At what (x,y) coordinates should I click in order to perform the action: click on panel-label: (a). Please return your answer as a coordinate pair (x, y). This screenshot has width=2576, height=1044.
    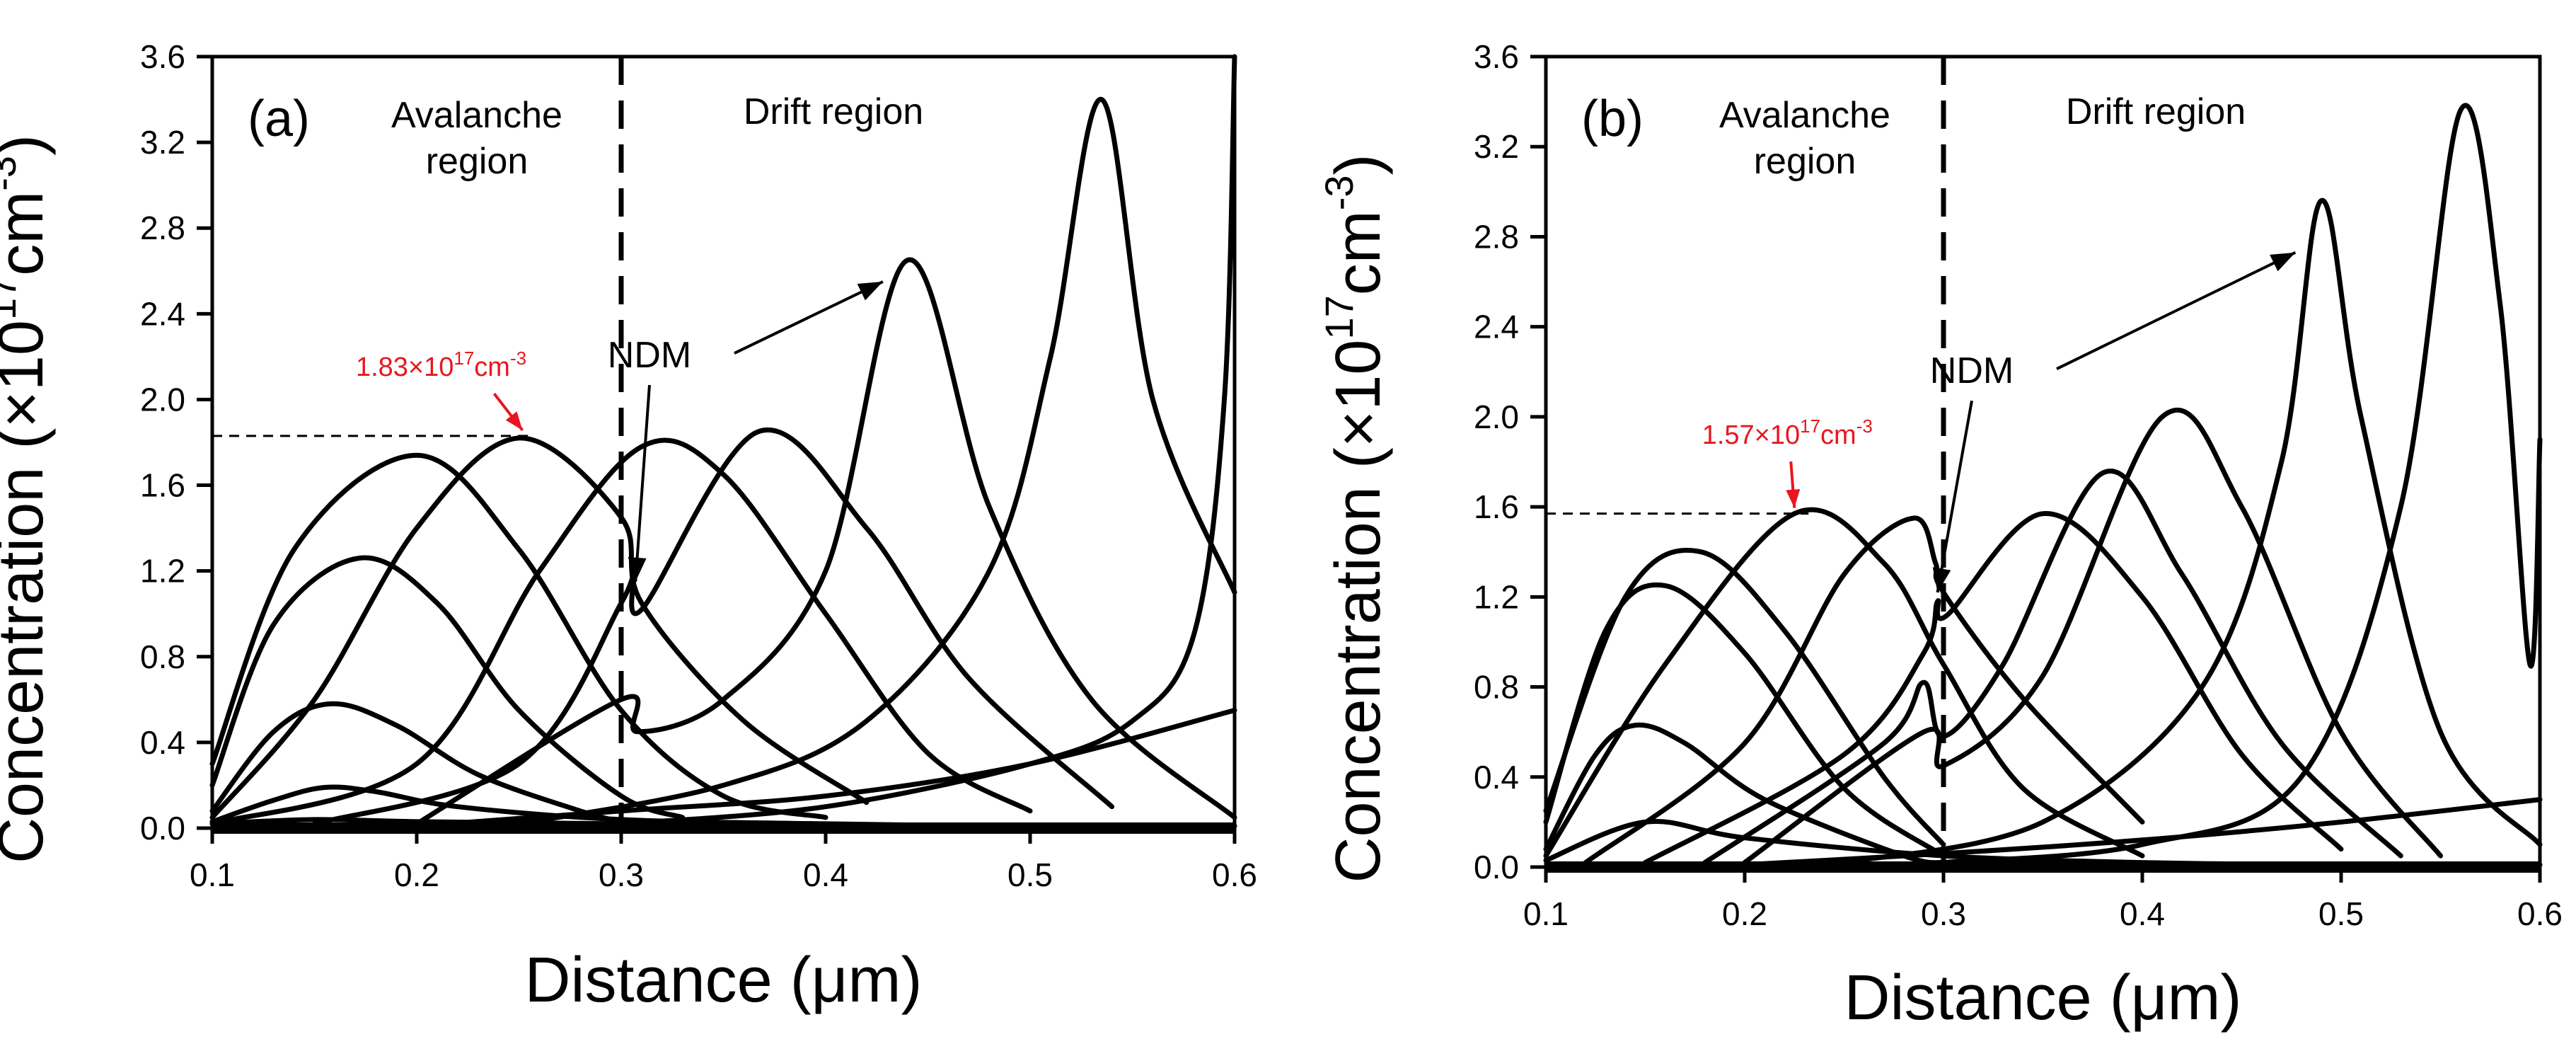
    Looking at the image, I should click on (279, 119).